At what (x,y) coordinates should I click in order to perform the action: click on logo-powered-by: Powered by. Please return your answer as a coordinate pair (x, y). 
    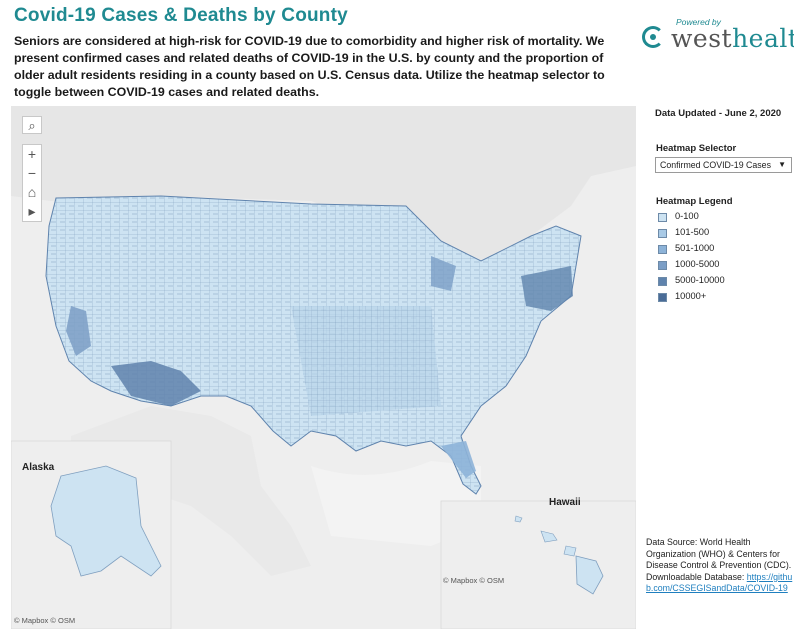
    Looking at the image, I should click on (698, 22).